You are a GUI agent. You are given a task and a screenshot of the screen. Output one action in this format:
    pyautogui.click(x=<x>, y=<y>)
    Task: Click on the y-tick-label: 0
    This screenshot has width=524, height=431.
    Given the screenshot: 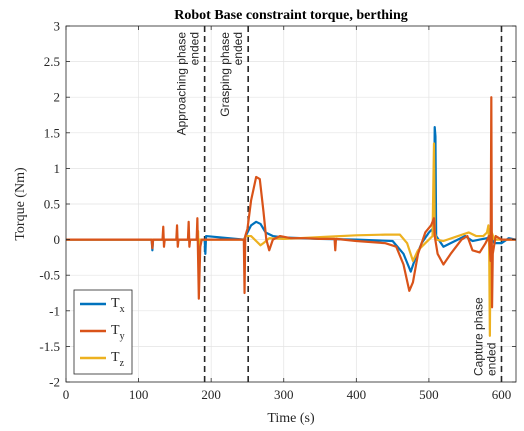 What is the action you would take?
    pyautogui.click(x=57, y=239)
    